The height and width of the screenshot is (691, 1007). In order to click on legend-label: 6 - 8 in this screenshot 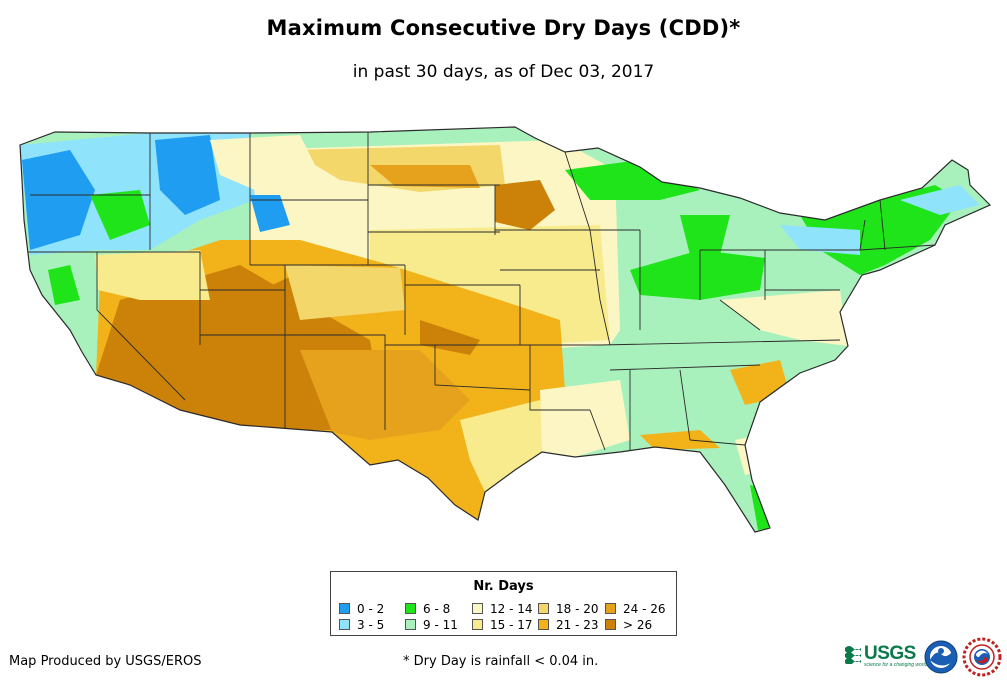, I will do `click(437, 609)`.